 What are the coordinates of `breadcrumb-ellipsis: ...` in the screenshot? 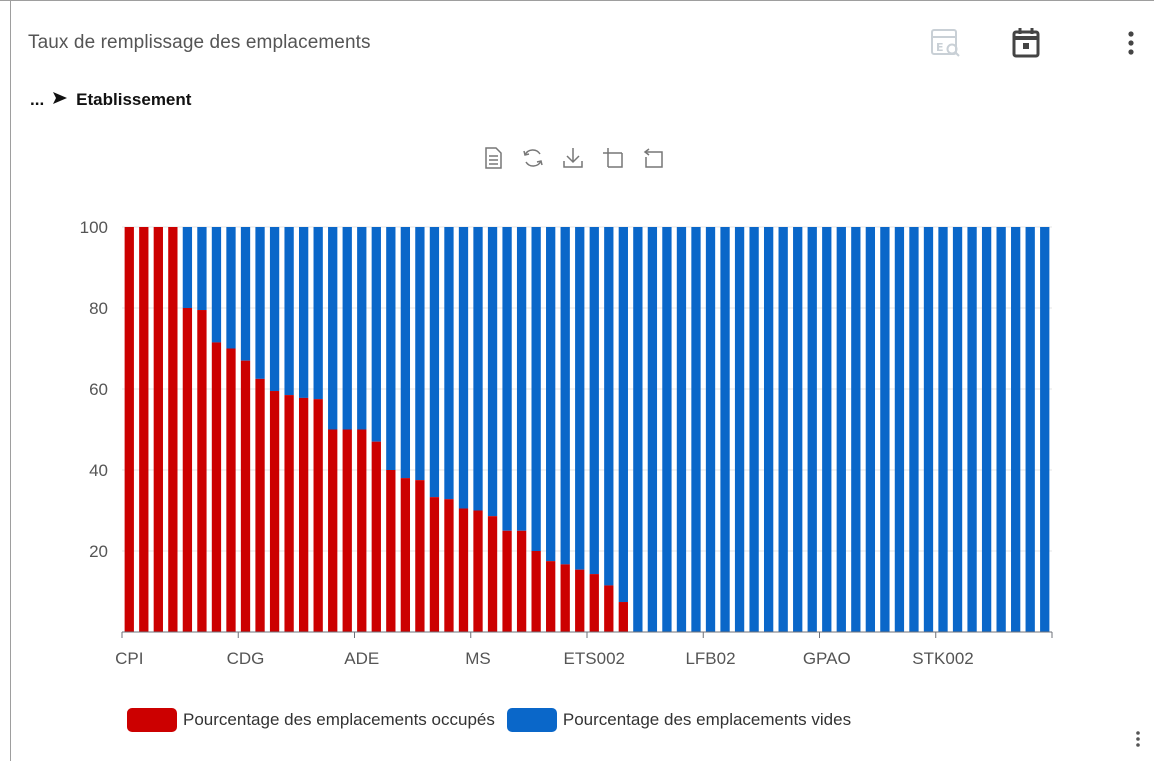 It's located at (37, 99).